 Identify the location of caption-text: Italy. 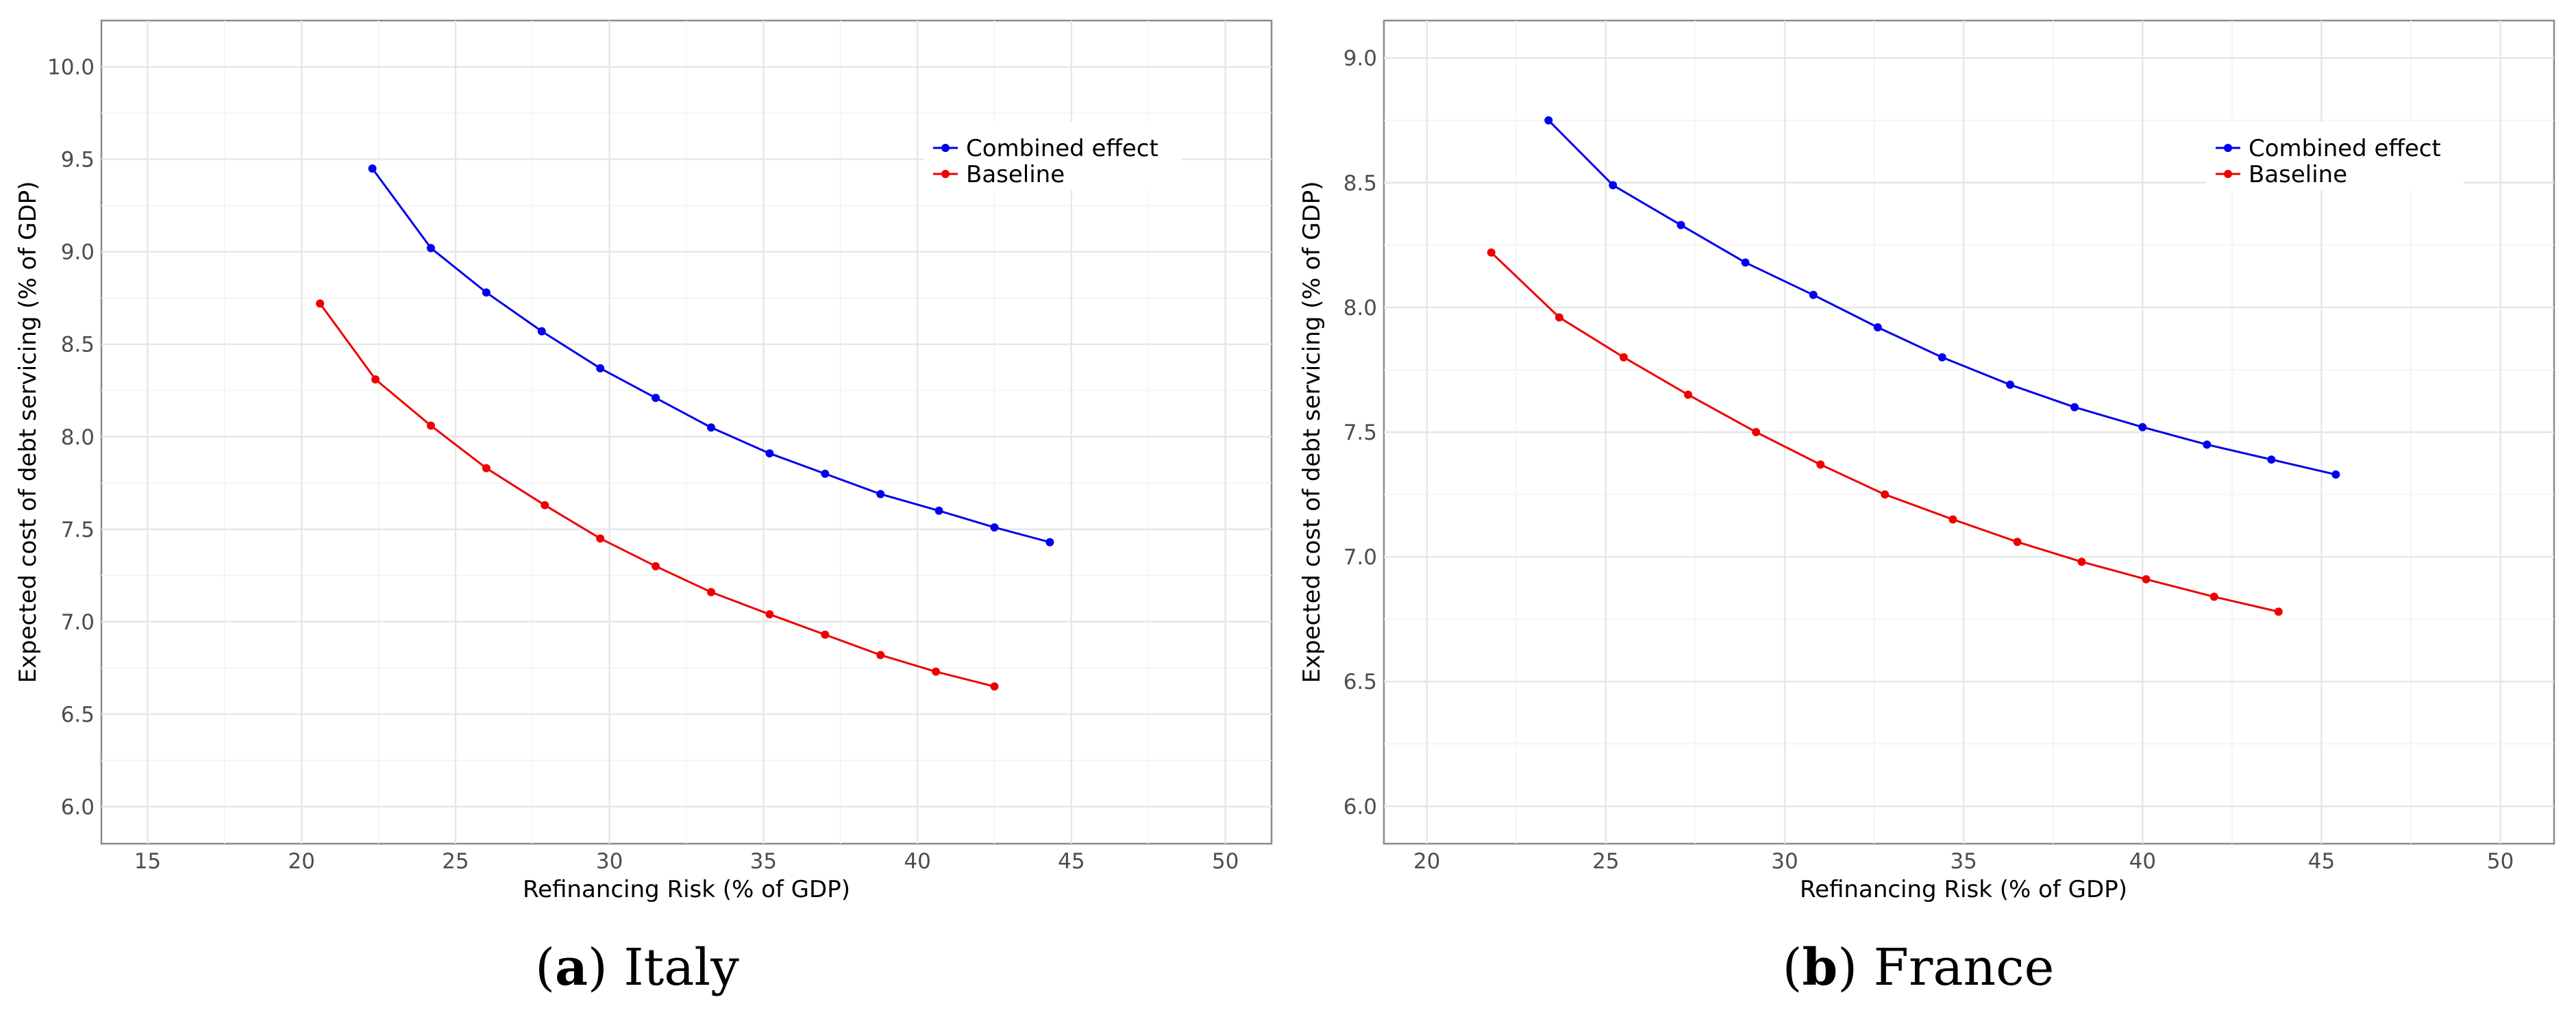
(681, 967).